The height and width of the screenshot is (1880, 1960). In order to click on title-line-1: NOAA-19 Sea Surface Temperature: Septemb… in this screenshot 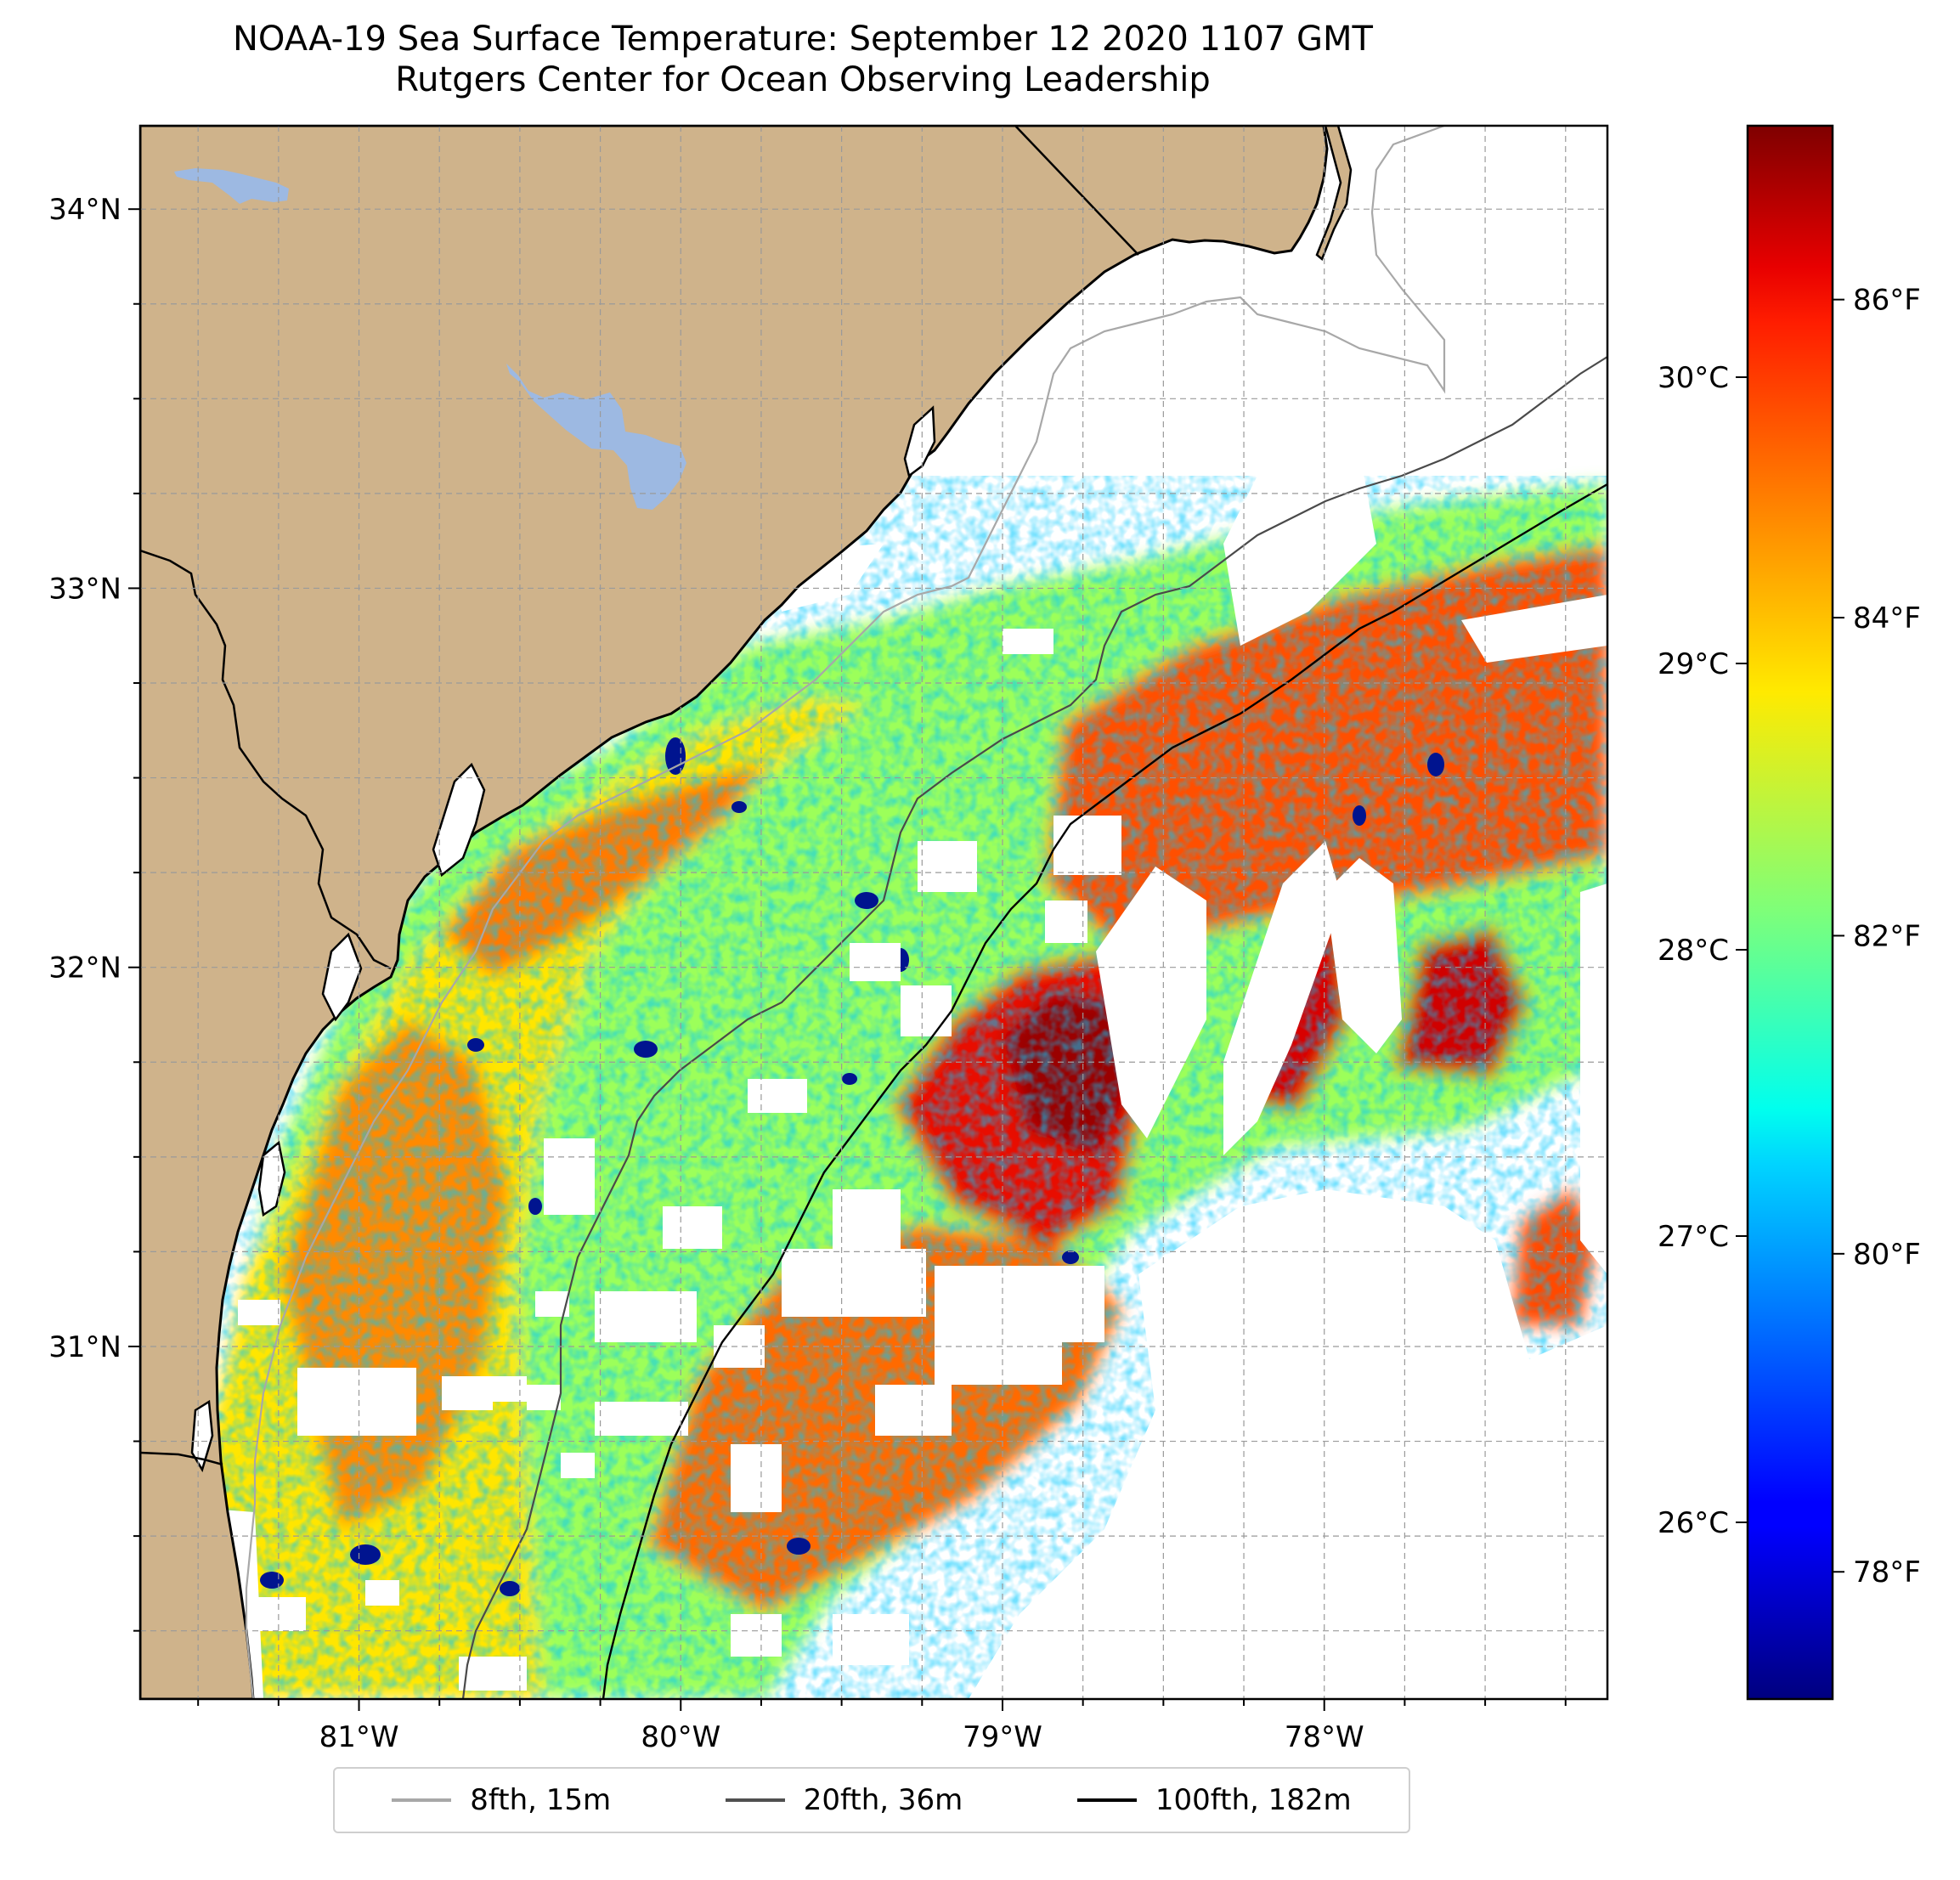, I will do `click(803, 40)`.